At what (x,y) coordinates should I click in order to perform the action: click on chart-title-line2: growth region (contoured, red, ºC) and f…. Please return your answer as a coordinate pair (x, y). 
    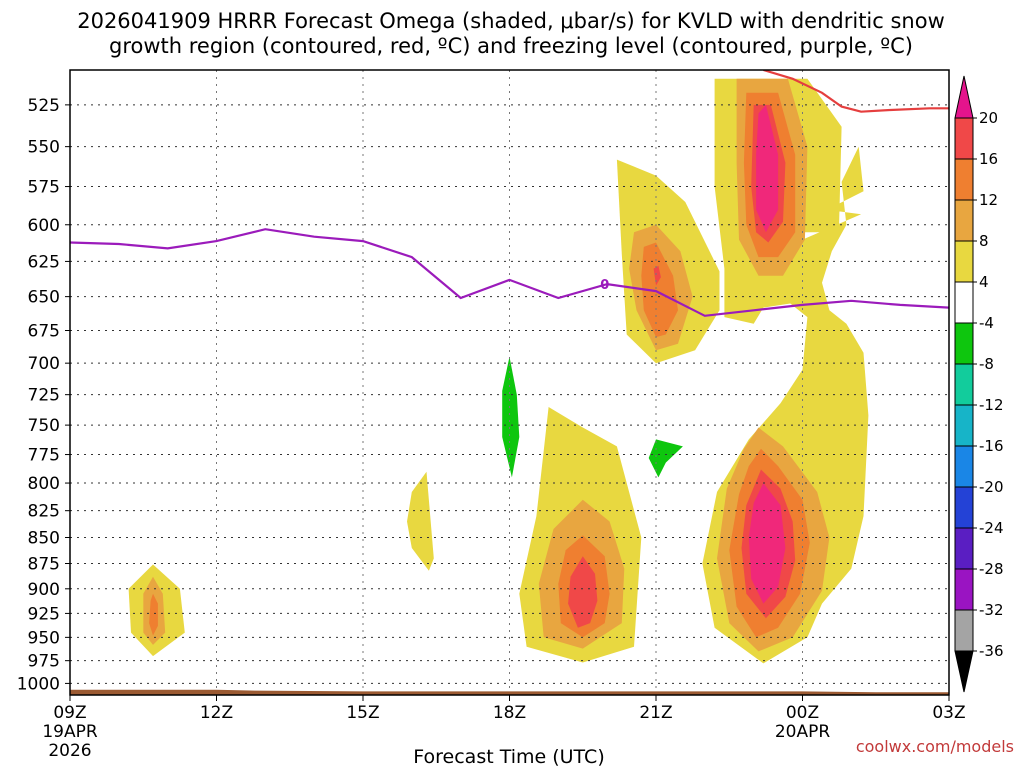
    Looking at the image, I should click on (511, 46).